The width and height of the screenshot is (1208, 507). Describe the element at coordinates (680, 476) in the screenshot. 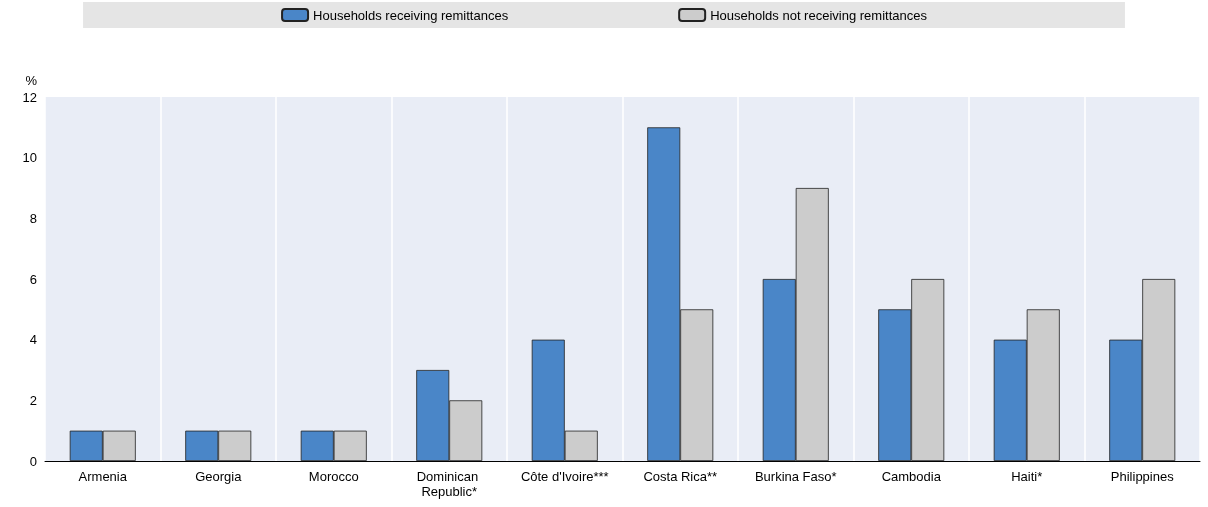

I see `x-tick-label: Costa Rica**` at that location.